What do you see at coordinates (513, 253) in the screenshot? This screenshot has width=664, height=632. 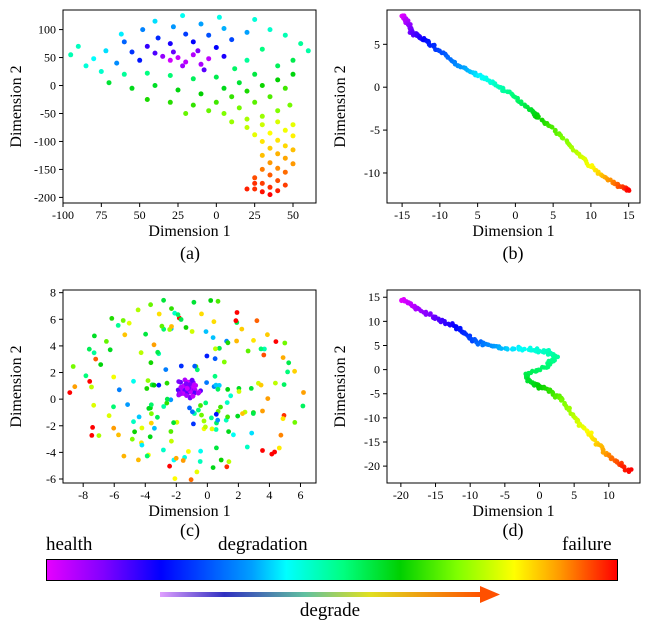 I see `caption-b: (b)` at bounding box center [513, 253].